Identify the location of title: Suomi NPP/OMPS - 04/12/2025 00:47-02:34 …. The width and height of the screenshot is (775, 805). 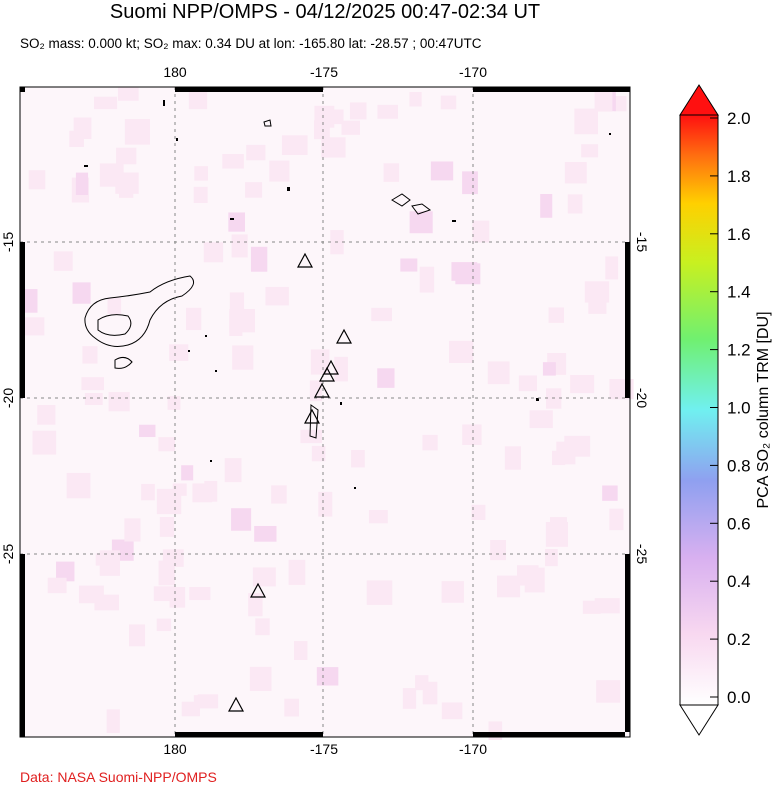
(325, 12).